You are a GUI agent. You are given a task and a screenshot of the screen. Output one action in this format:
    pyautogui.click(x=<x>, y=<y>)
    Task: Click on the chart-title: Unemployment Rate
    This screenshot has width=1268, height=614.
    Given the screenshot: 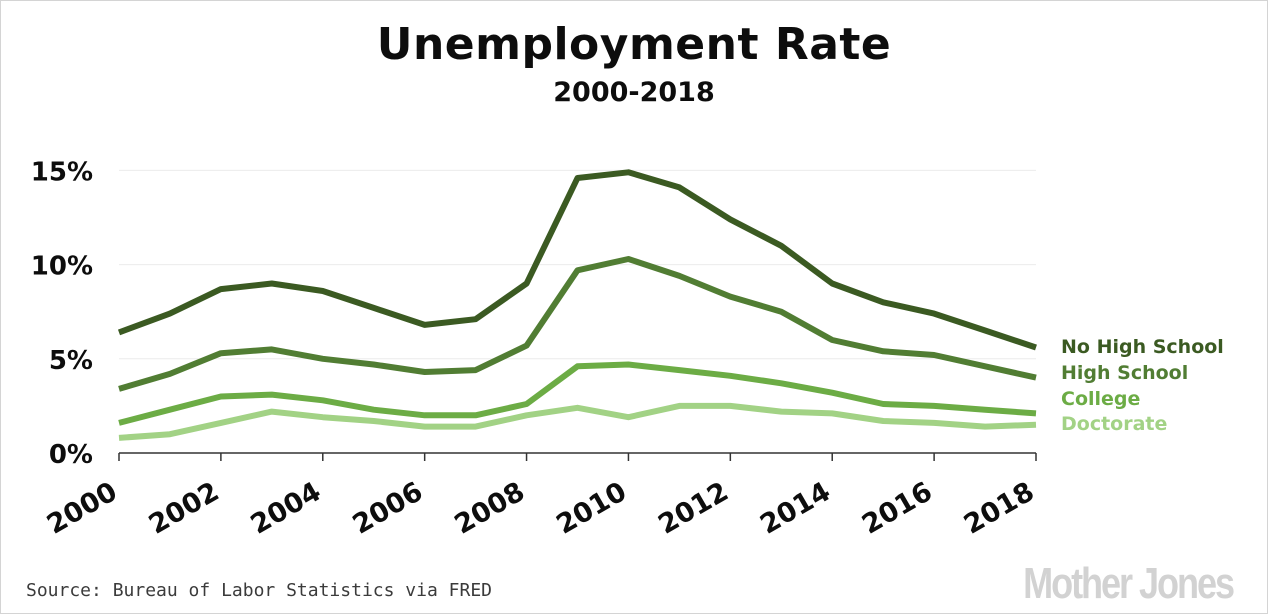 What is the action you would take?
    pyautogui.click(x=634, y=44)
    